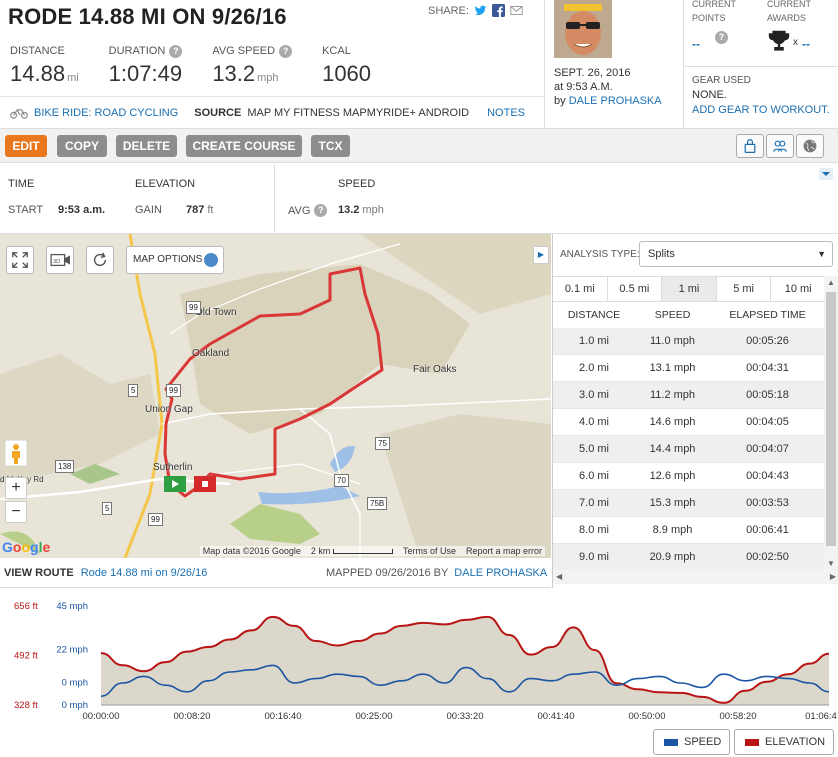  I want to click on speed-tick-label: 0 mph, so click(75, 705).